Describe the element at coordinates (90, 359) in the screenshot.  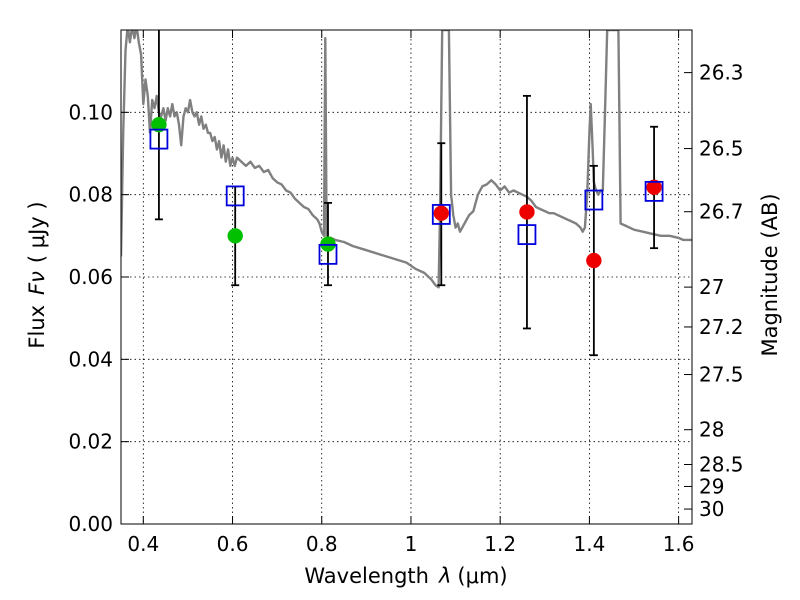
I see `y-tick-label: 0.04` at that location.